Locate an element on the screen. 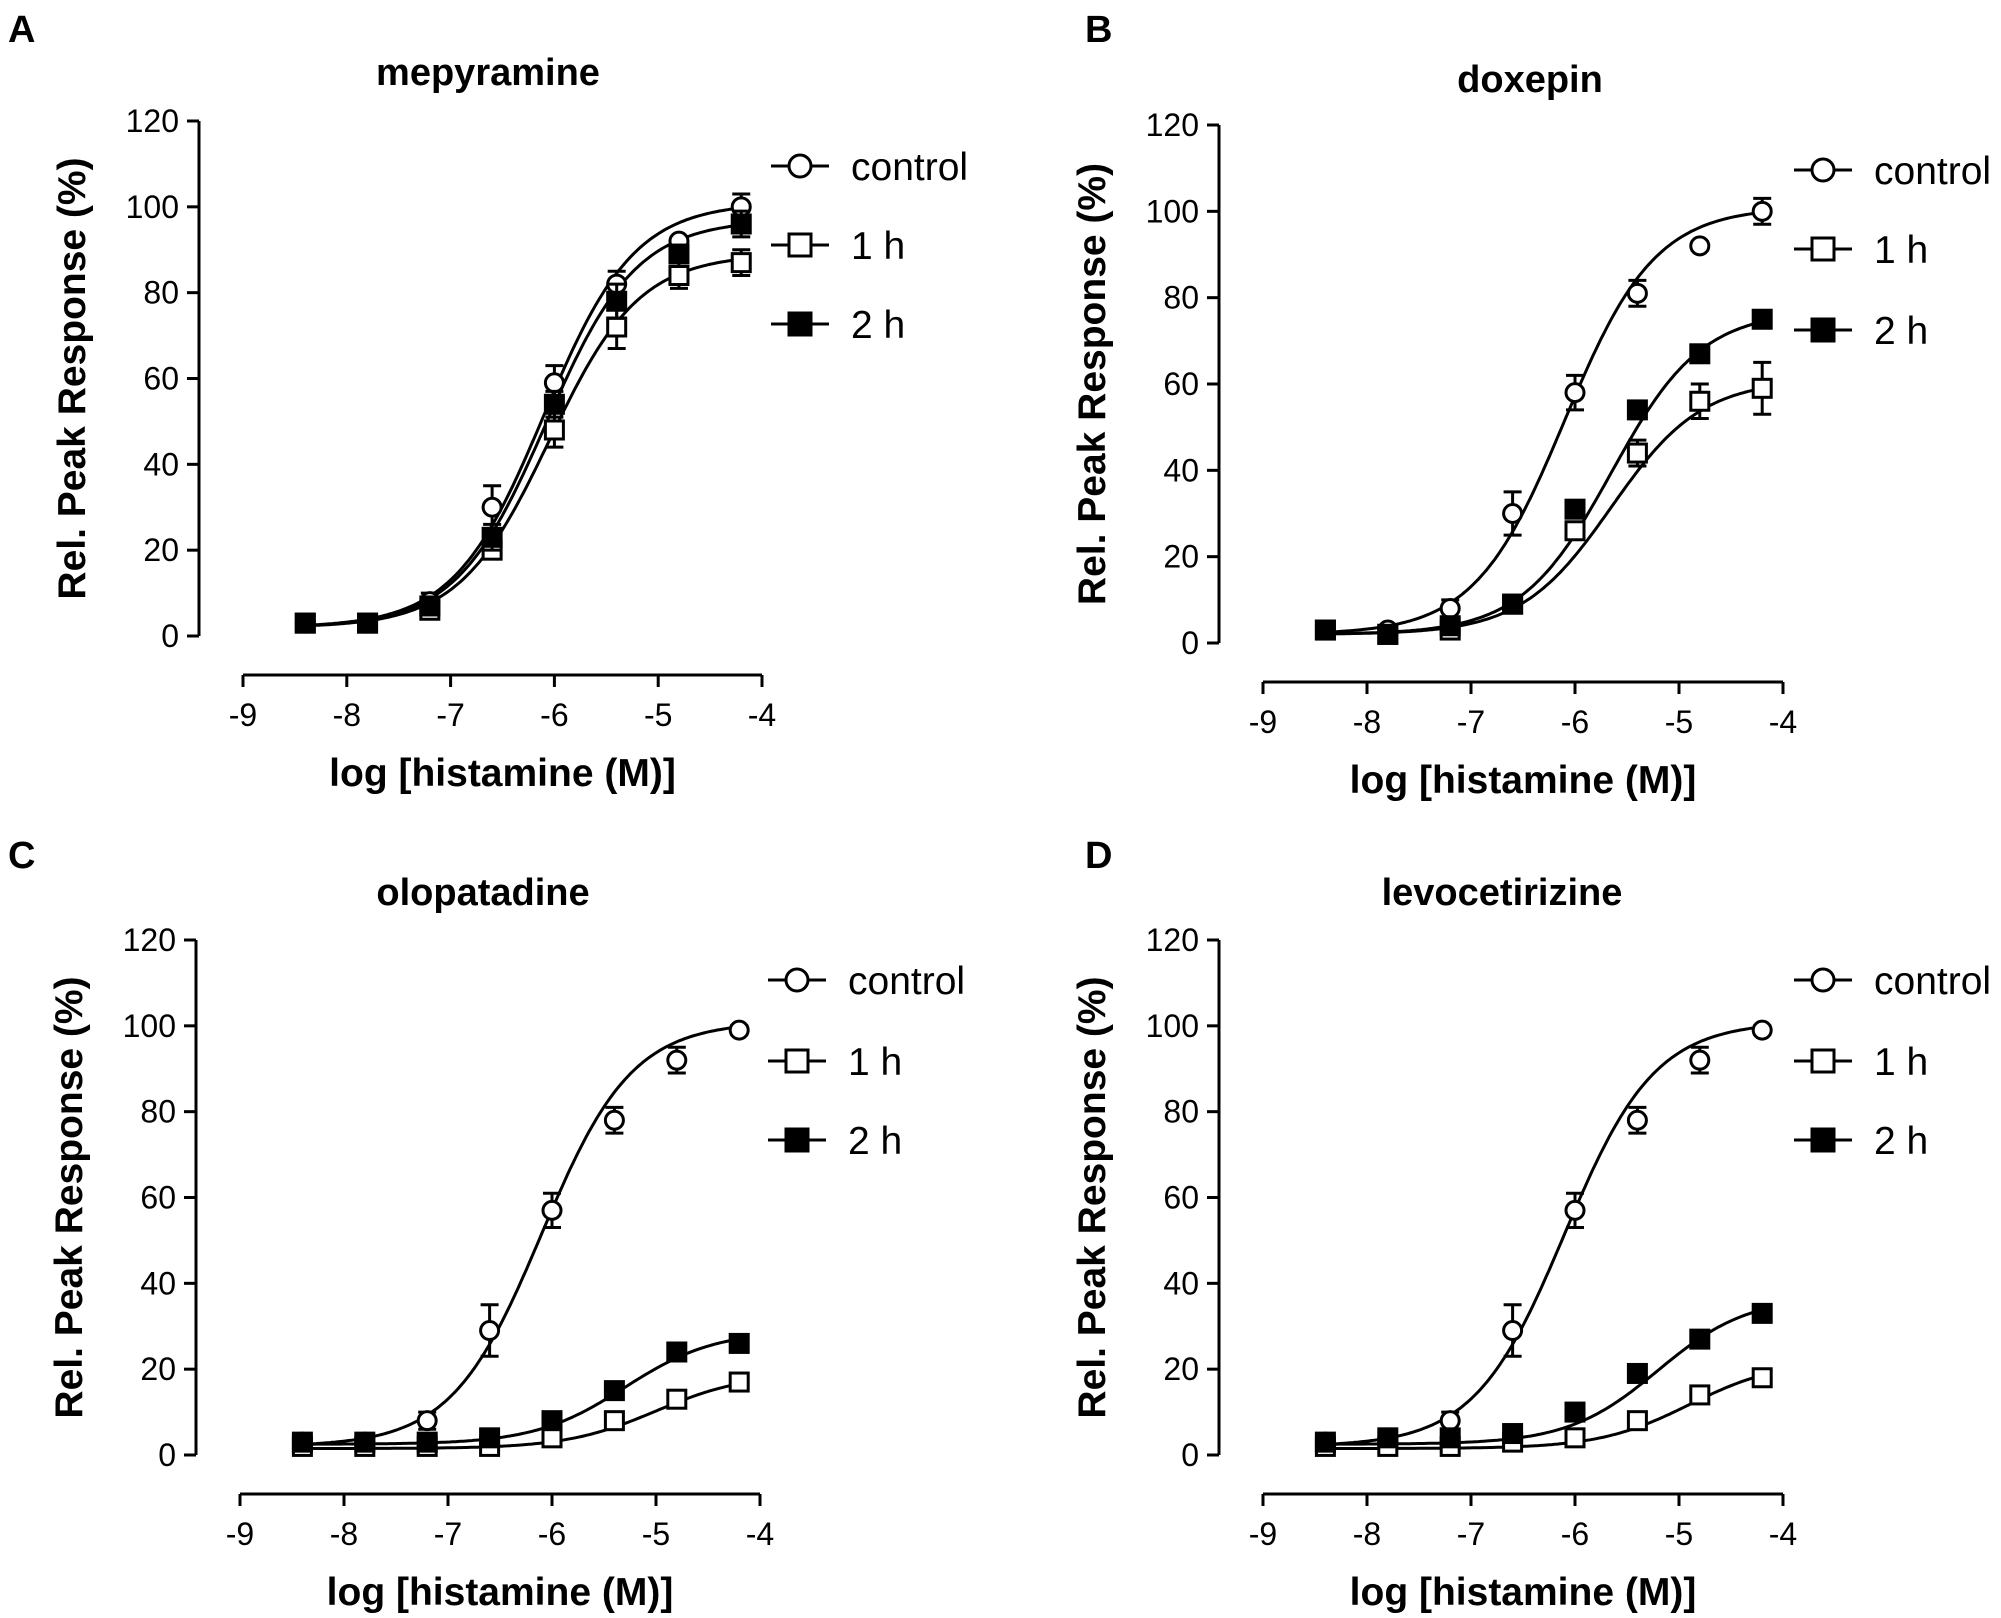  legend-item-2h: 2 h is located at coordinates (1861, 1141).